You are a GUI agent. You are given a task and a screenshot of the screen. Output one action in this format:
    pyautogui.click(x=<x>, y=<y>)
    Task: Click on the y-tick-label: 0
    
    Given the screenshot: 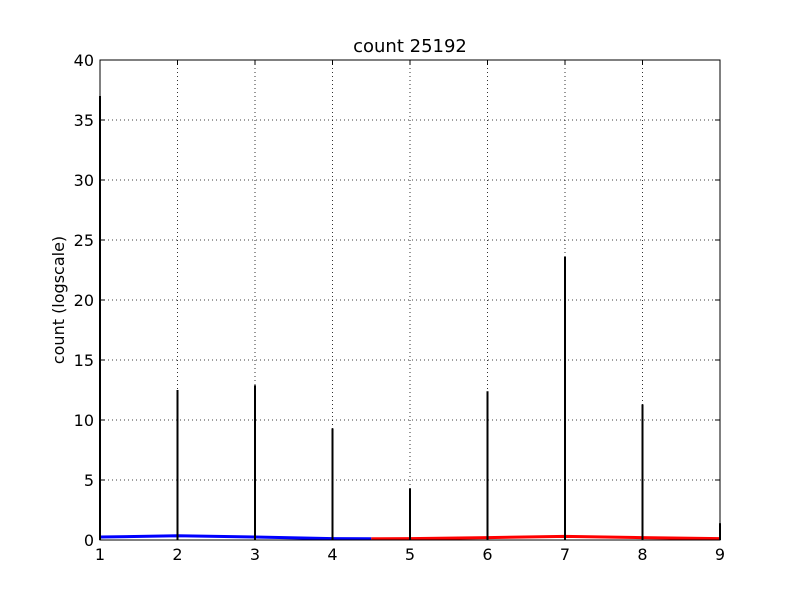 What is the action you would take?
    pyautogui.click(x=89, y=540)
    